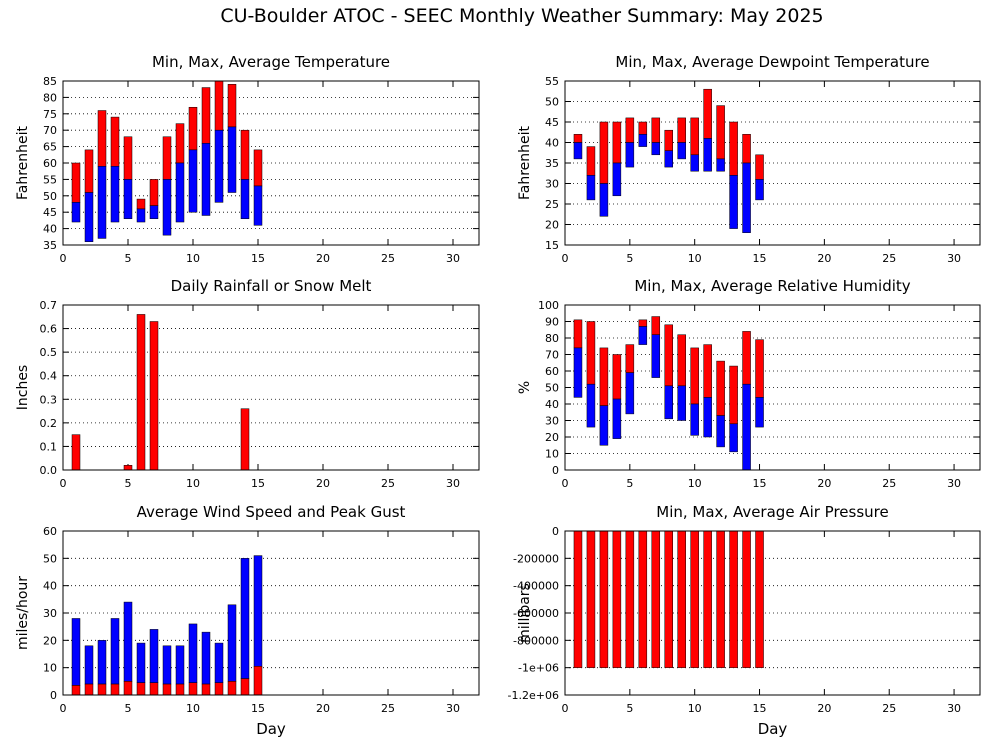  What do you see at coordinates (772, 163) in the screenshot?
I see `plot-frame` at bounding box center [772, 163].